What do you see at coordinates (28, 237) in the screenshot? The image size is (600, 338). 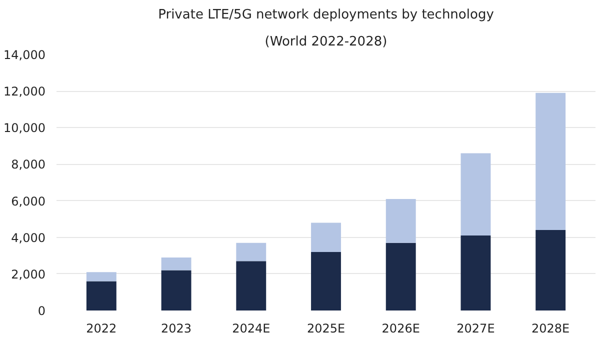 I see `y-tick-label: 4,000` at bounding box center [28, 237].